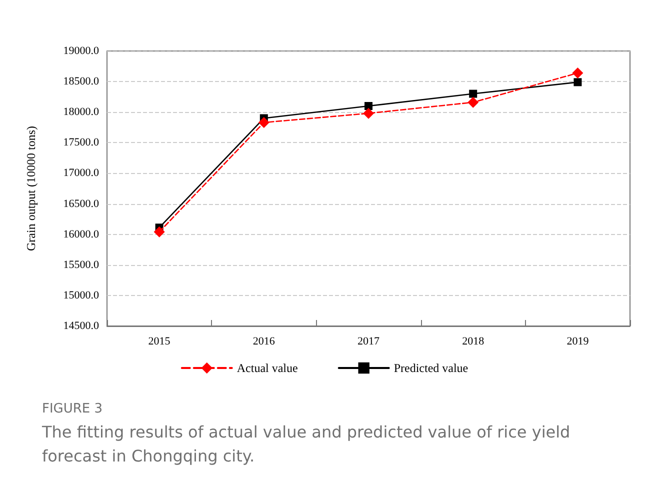 Image resolution: width=649 pixels, height=487 pixels. I want to click on x-tick-label: 2017, so click(369, 342).